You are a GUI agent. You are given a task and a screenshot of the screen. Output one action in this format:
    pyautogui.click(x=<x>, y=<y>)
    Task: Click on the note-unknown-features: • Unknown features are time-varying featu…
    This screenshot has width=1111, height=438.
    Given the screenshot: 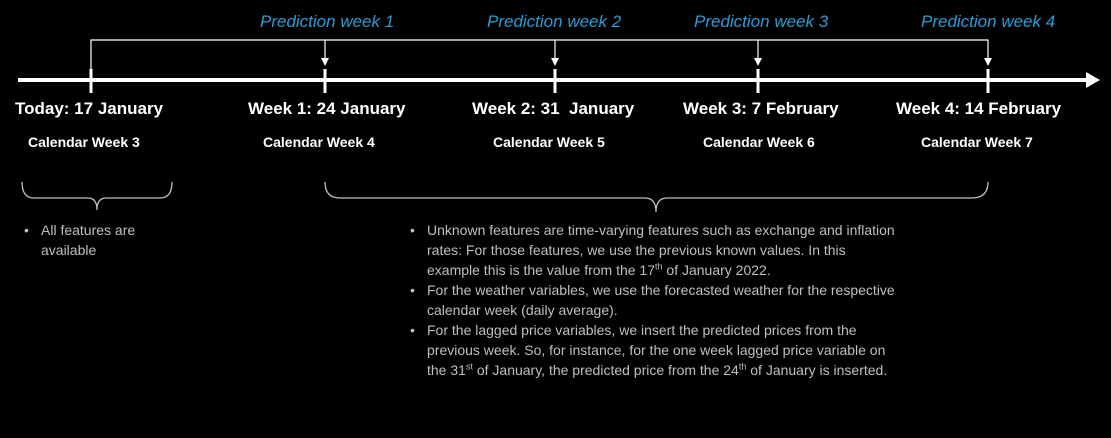 What is the action you would take?
    pyautogui.click(x=654, y=250)
    